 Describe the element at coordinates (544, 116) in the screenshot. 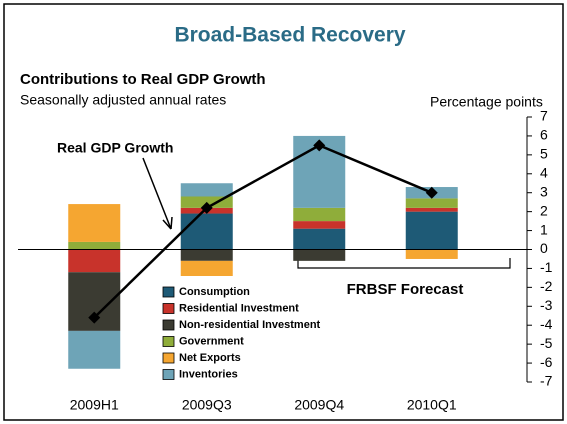

I see `y-tick-label: 7` at that location.